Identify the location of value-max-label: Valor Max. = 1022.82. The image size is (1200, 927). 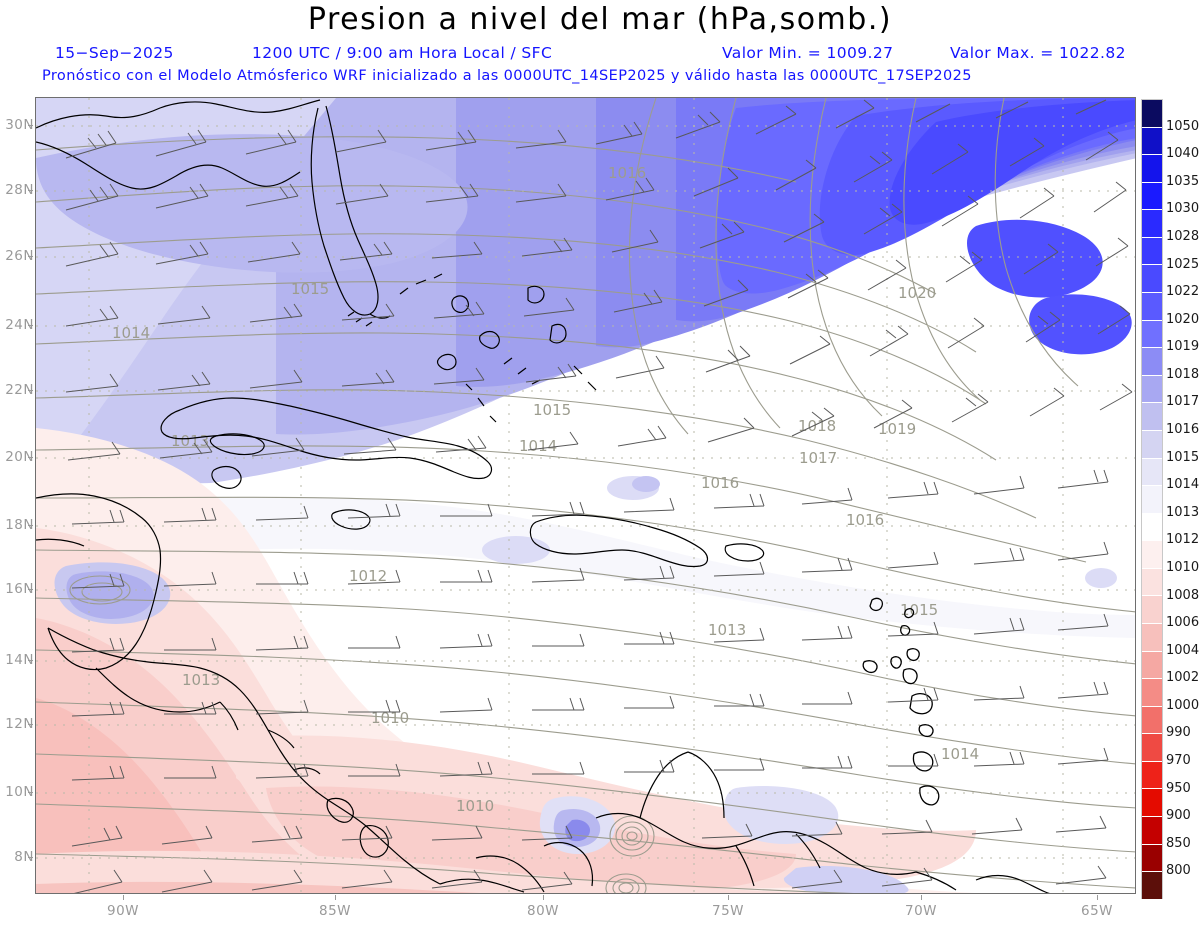
(1038, 53).